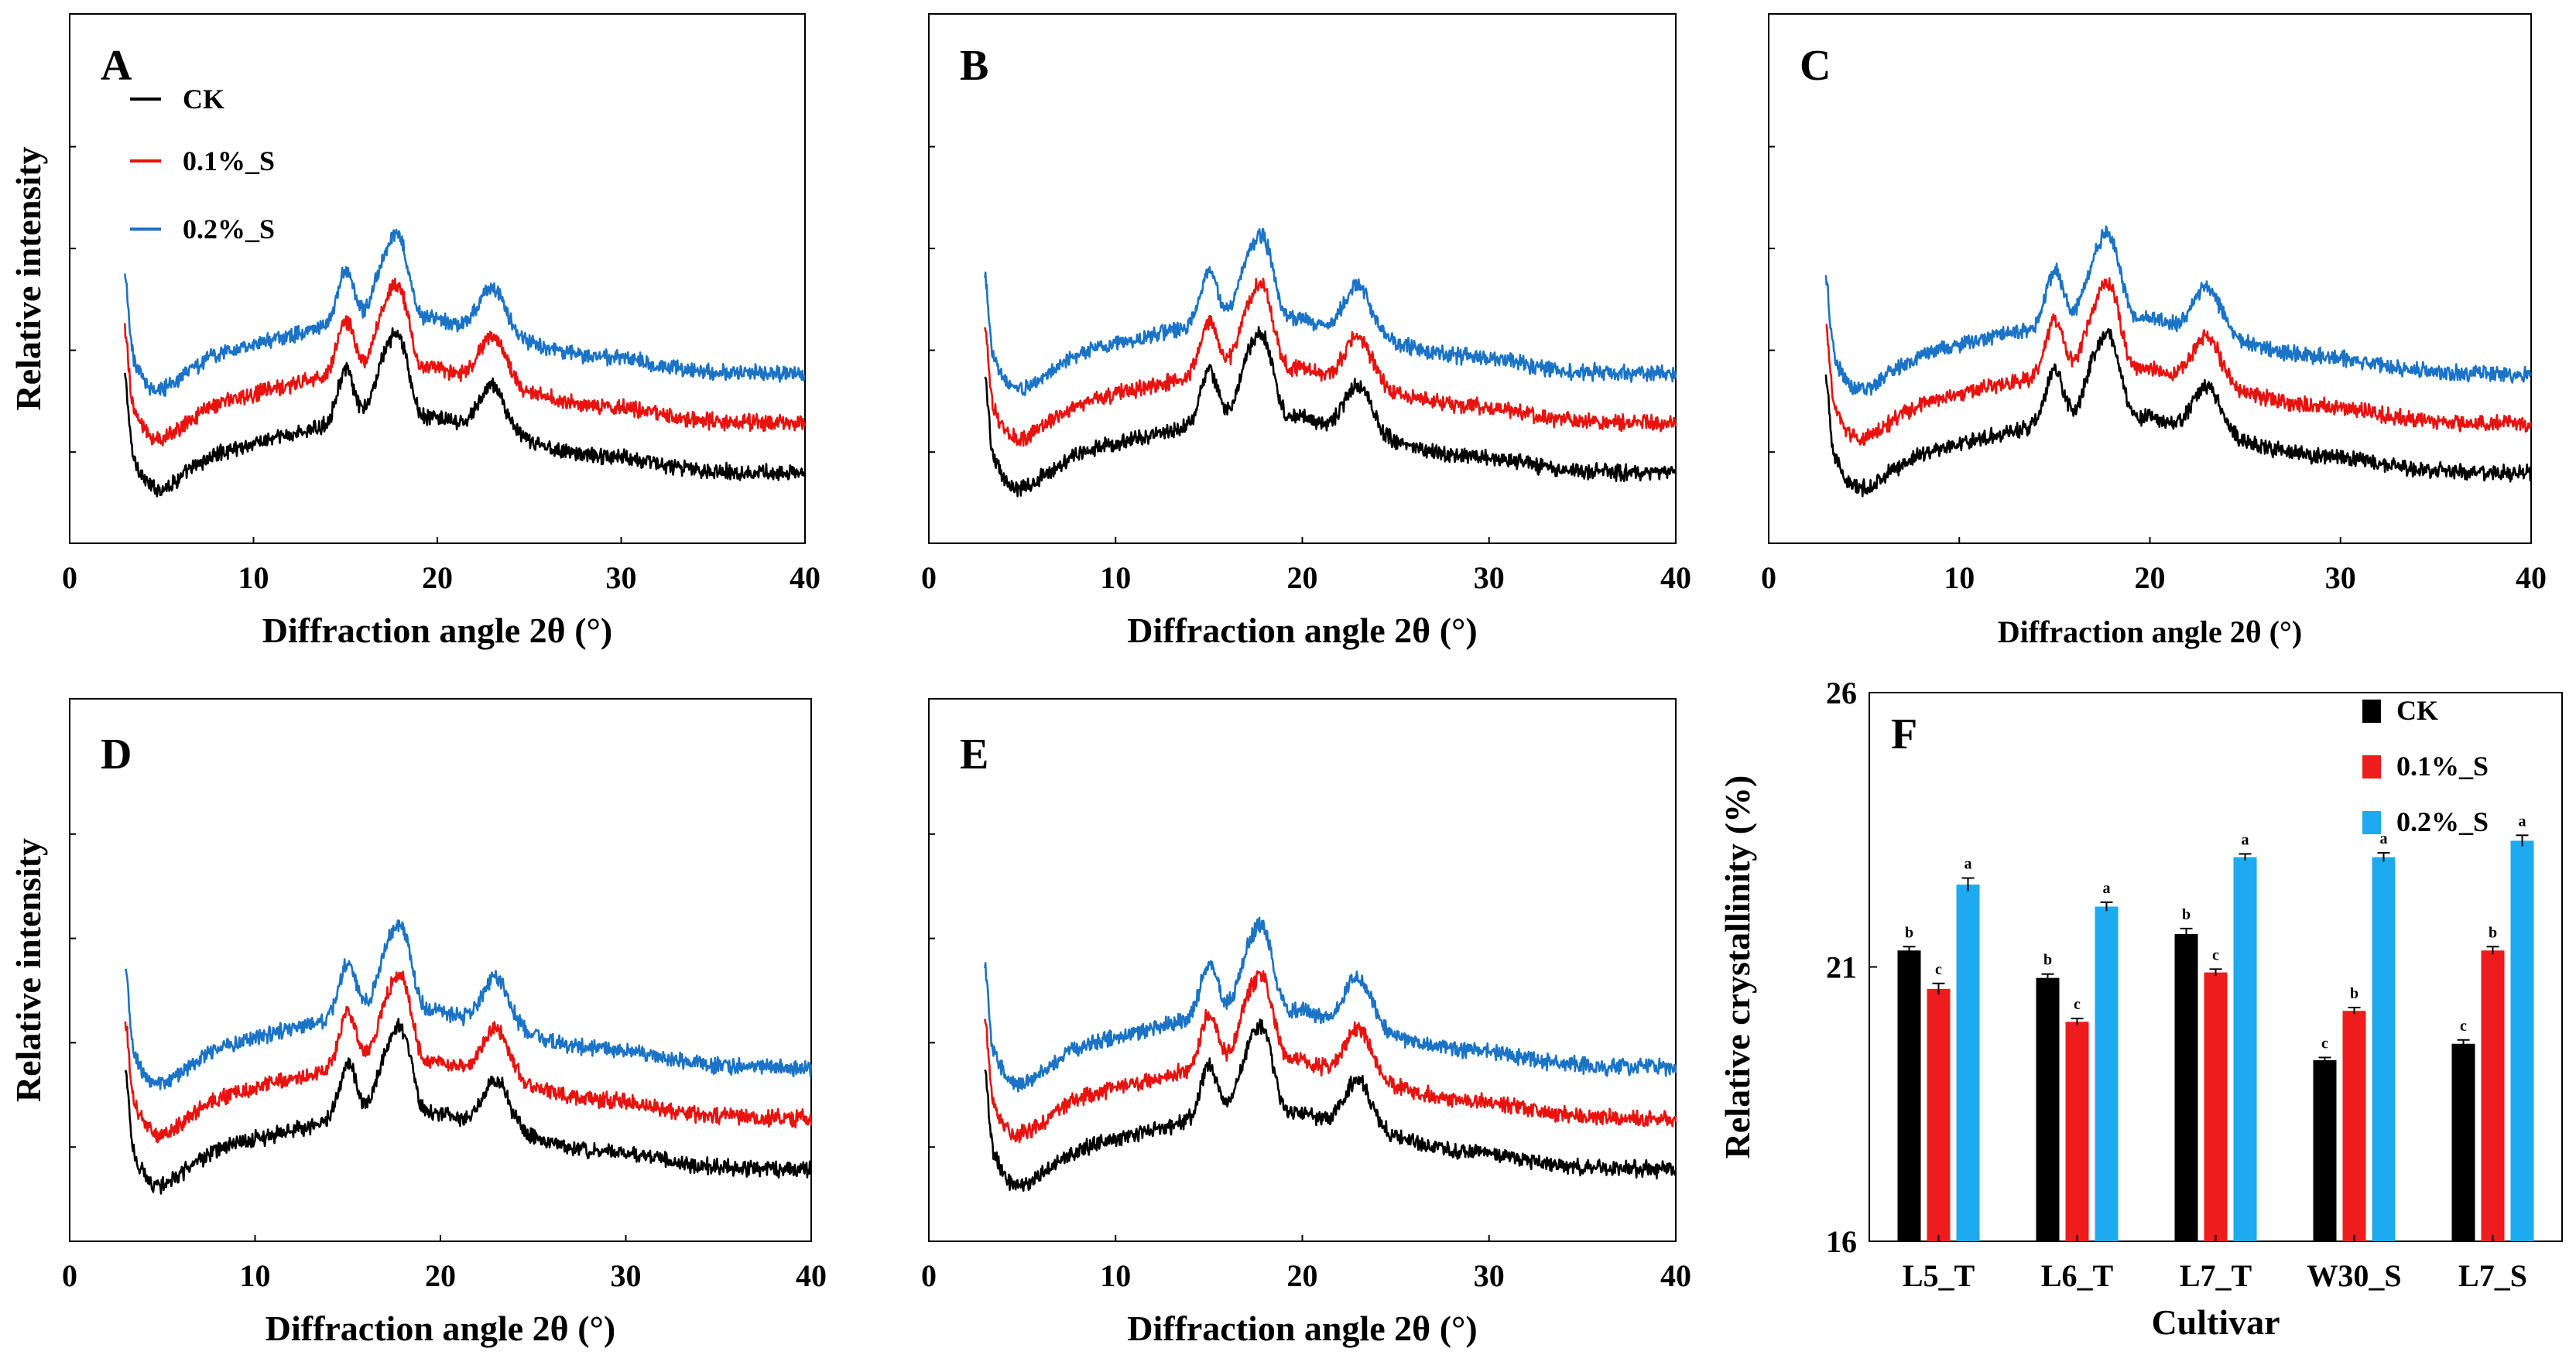  What do you see at coordinates (2077, 1275) in the screenshot?
I see `x-tick-label: L6_T` at bounding box center [2077, 1275].